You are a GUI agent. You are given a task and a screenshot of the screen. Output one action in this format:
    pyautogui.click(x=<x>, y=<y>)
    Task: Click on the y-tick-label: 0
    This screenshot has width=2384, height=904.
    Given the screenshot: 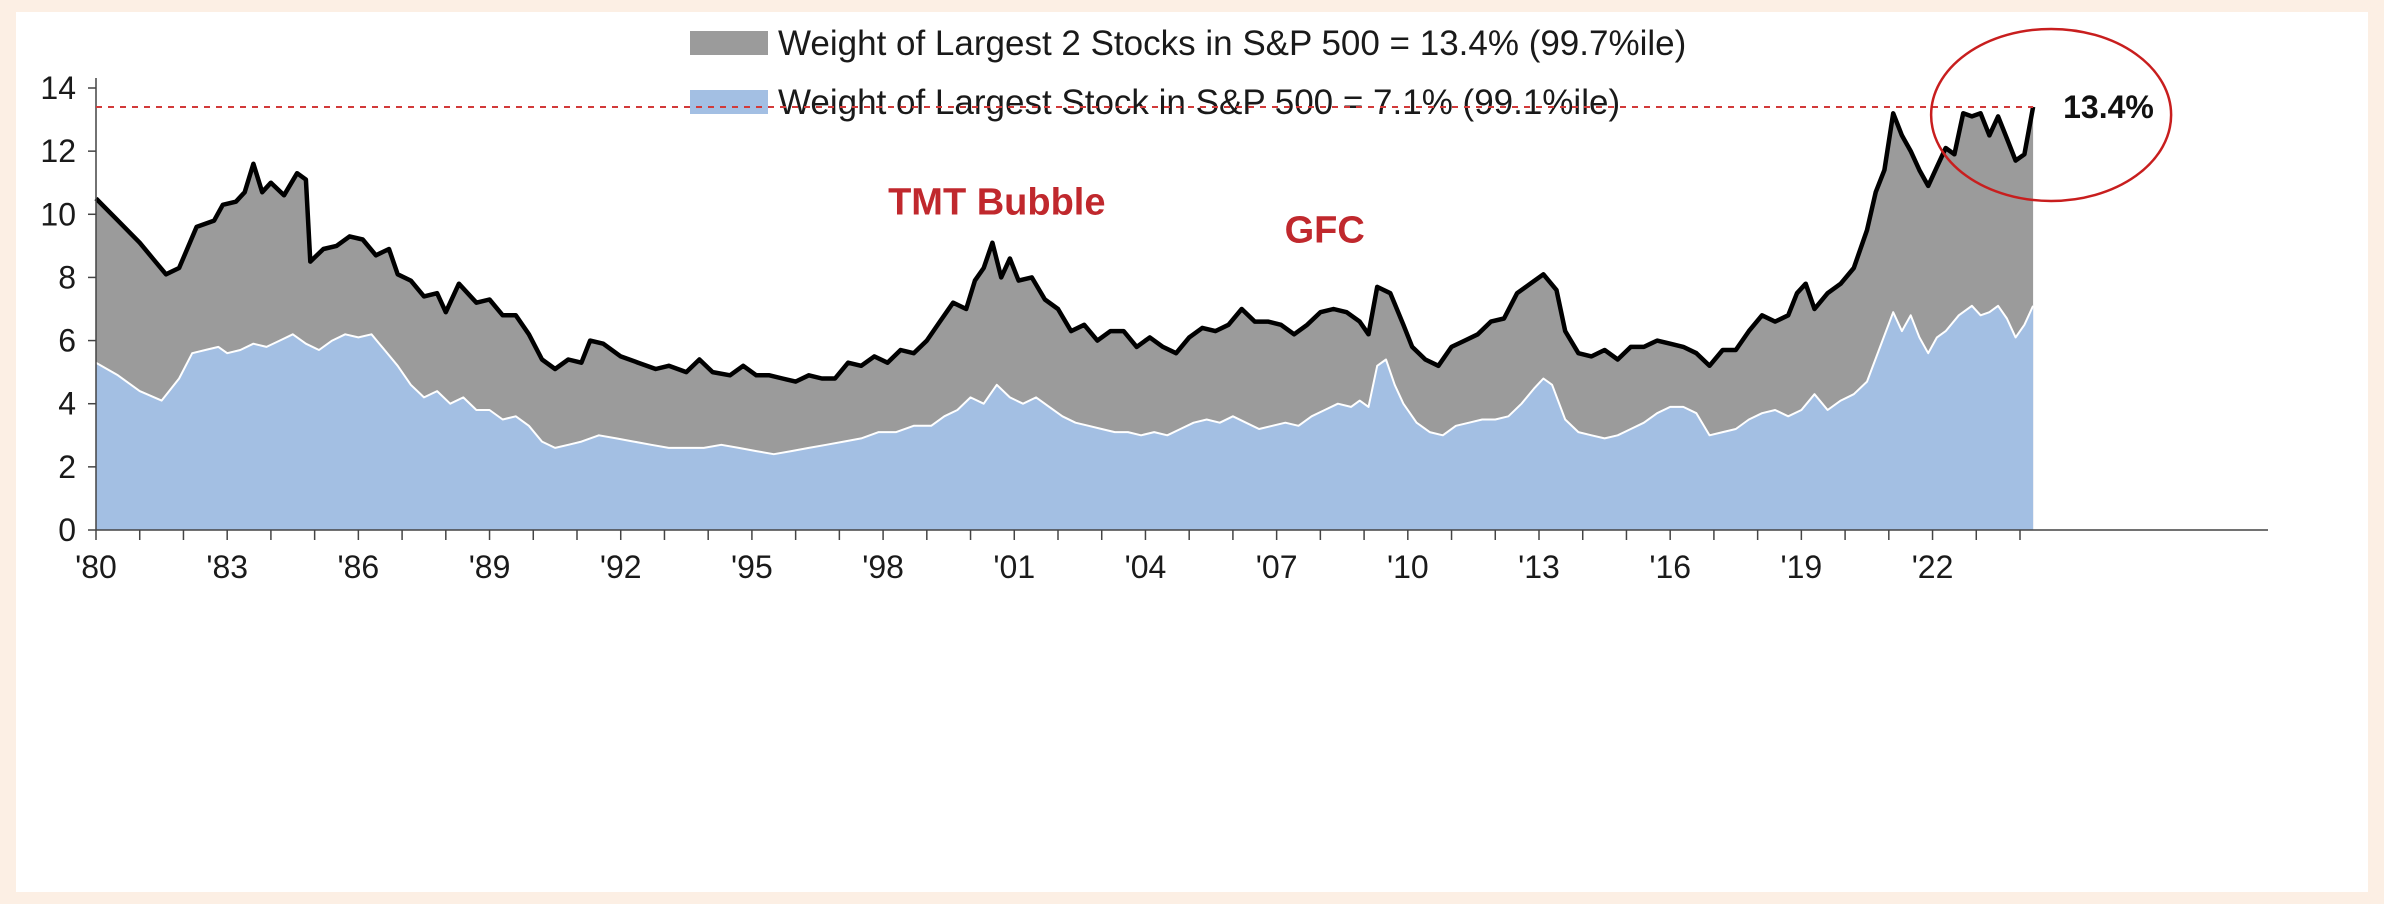 What is the action you would take?
    pyautogui.click(x=67, y=530)
    